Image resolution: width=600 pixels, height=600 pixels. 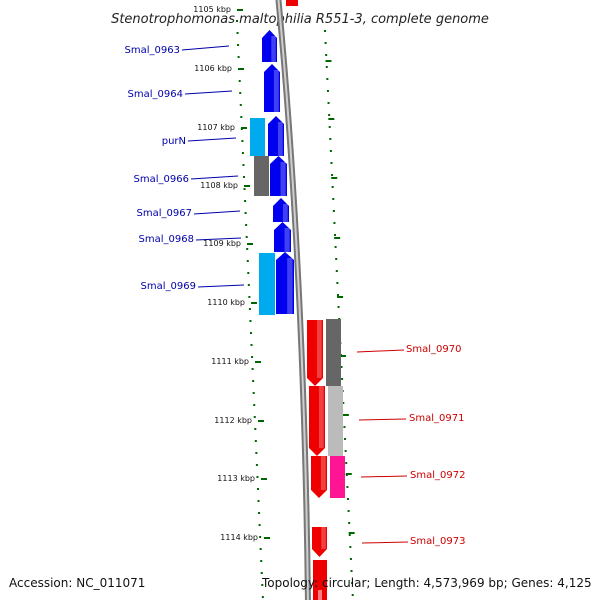 What do you see at coordinates (226, 302) in the screenshot?
I see `tick-label: 1110 kbp` at bounding box center [226, 302].